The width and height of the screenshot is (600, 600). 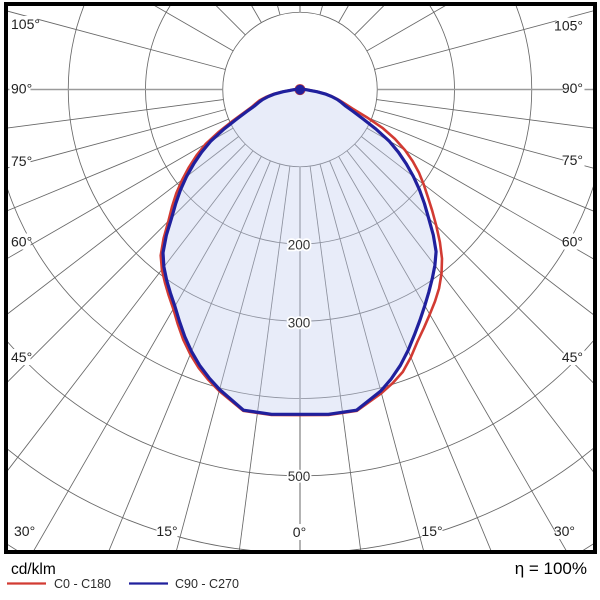 I want to click on svg-text: 200, so click(x=299, y=244).